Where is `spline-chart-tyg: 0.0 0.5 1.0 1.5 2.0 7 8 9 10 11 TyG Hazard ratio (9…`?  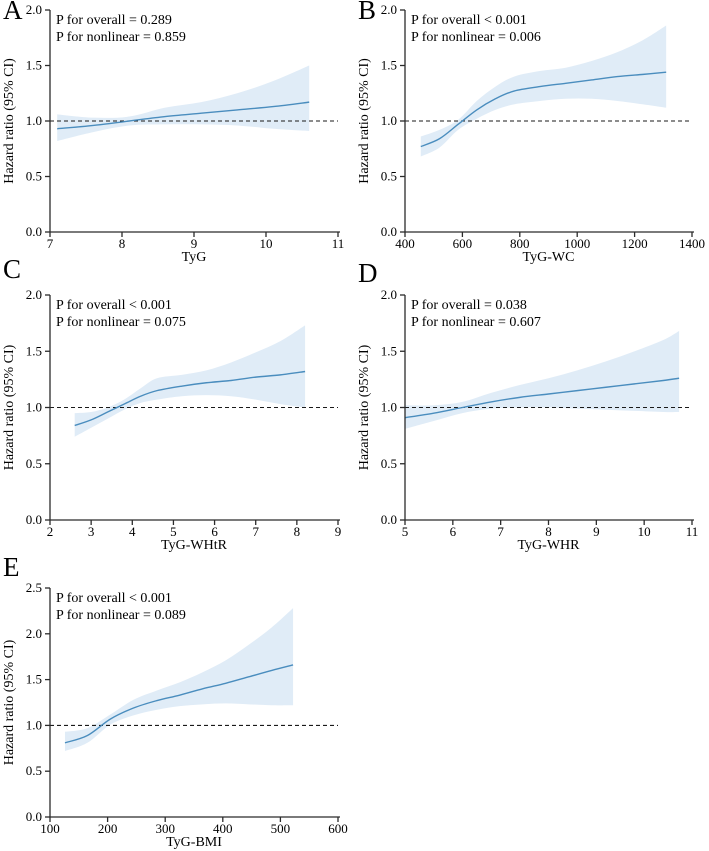
spline-chart-tyg: 0.0 0.5 1.0 1.5 2.0 7 8 9 10 11 TyG Hazard ratio (9… is located at coordinates (173, 133).